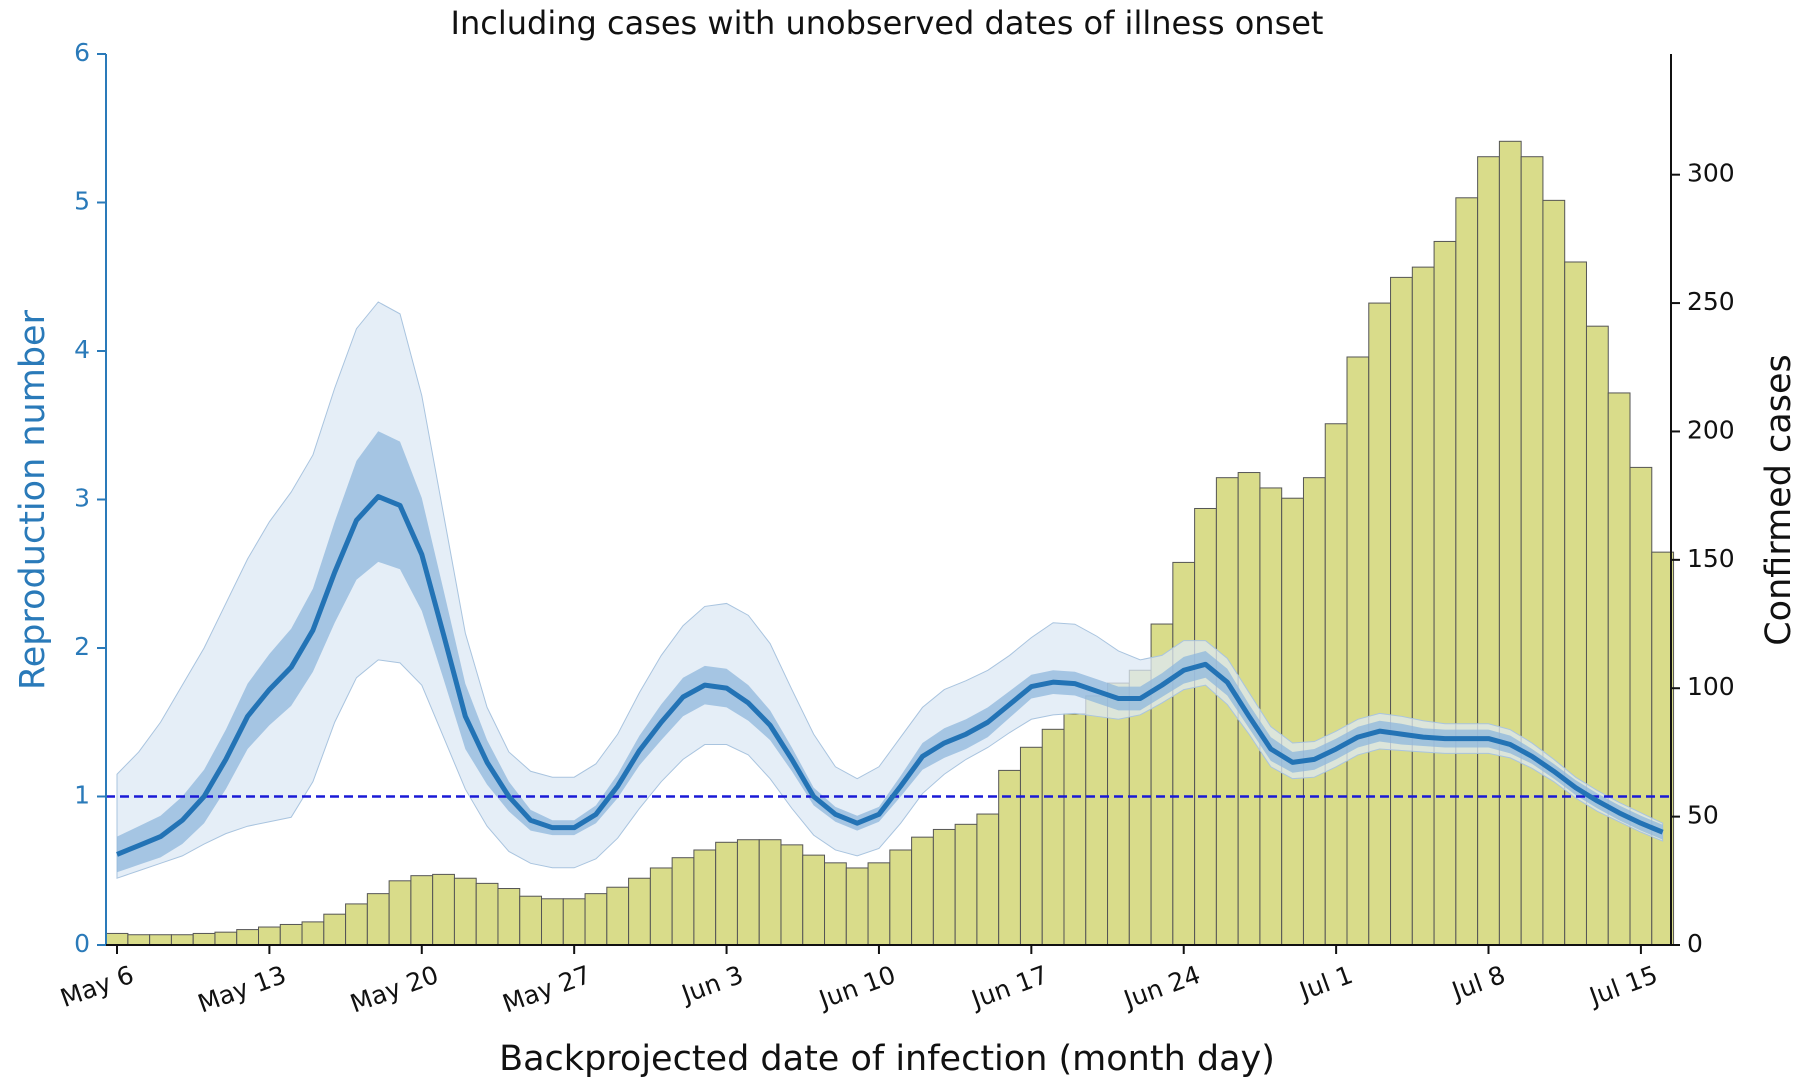 Image resolution: width=1812 pixels, height=1084 pixels. Describe the element at coordinates (1711, 301) in the screenshot. I see `y2-tick-label: 250` at that location.